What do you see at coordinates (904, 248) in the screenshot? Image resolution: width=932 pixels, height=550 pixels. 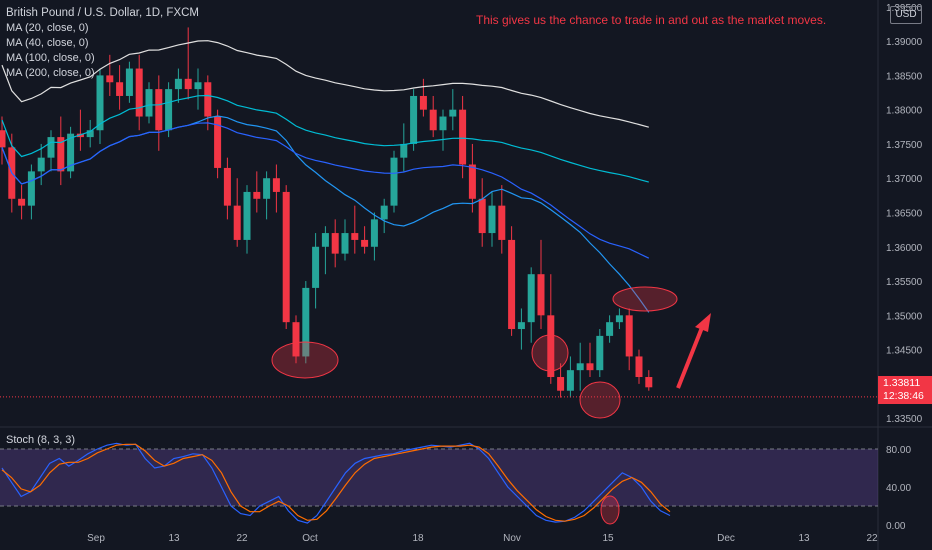 I see `price-tick-label: 1.36000` at bounding box center [904, 248].